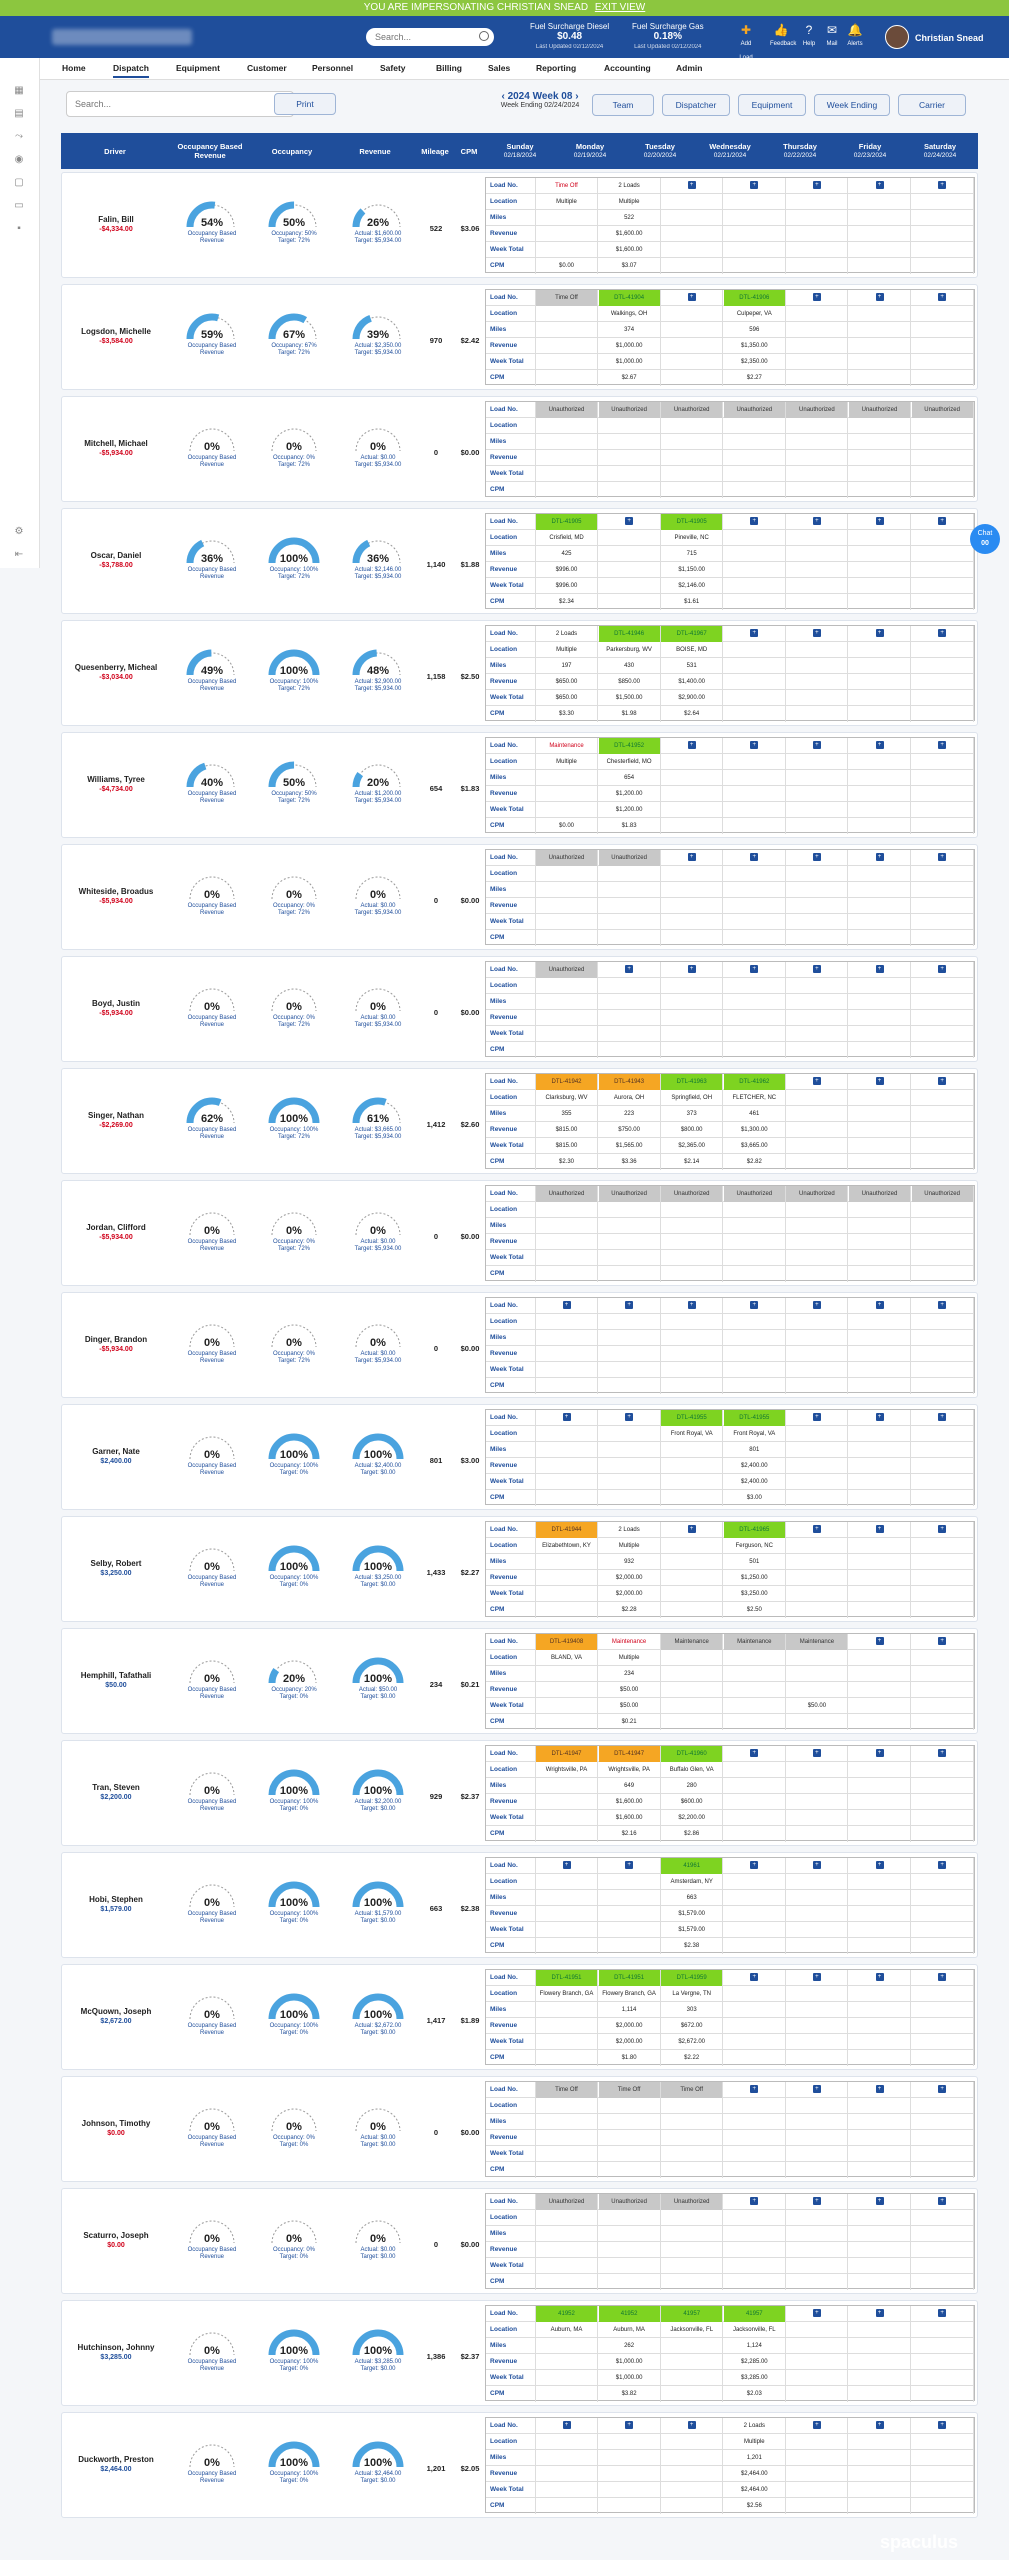  I want to click on nav-personnel: Personnel, so click(333, 68).